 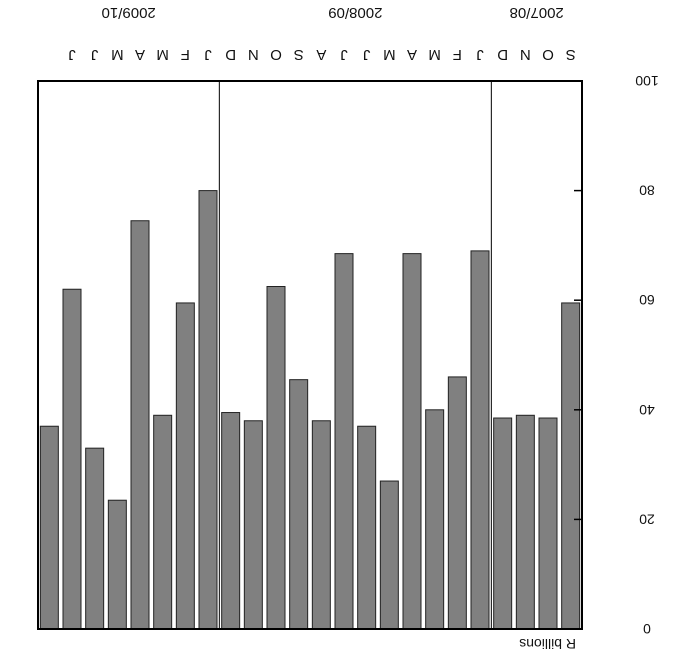 What do you see at coordinates (647, 410) in the screenshot?
I see `y-tick-label: 40` at bounding box center [647, 410].